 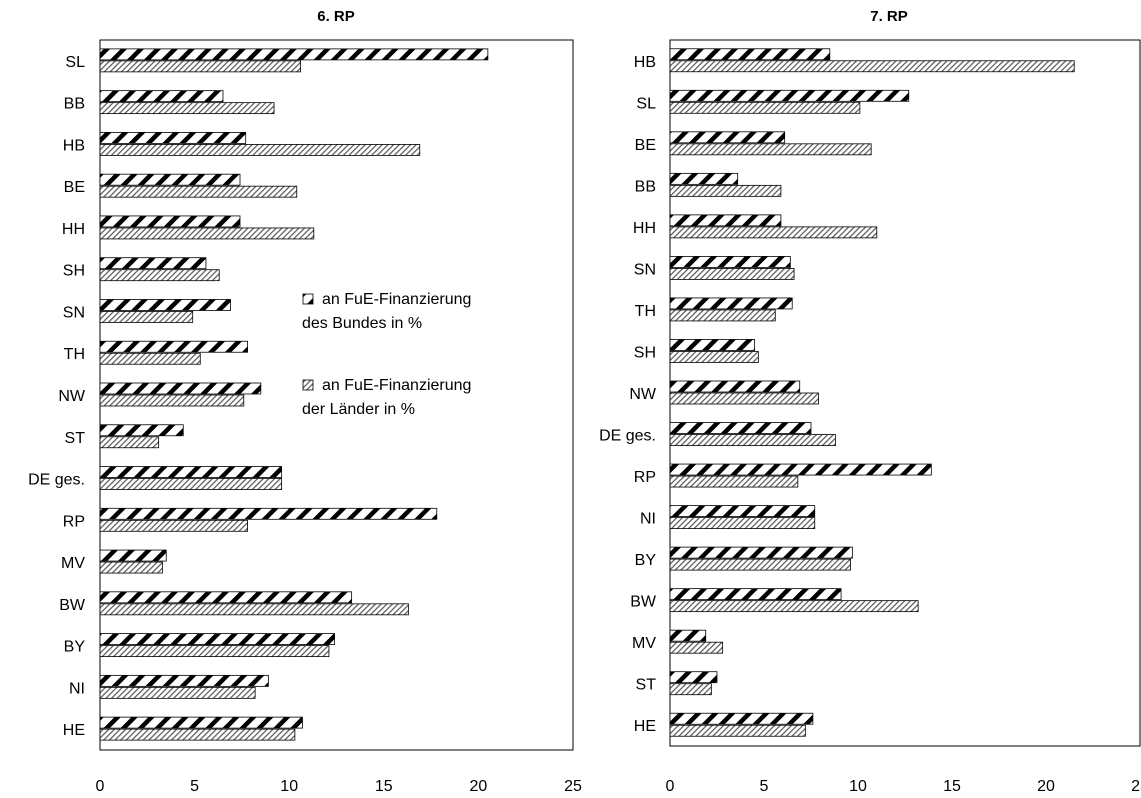 What do you see at coordinates (765, 107) in the screenshot?
I see `bar-laender-sl` at bounding box center [765, 107].